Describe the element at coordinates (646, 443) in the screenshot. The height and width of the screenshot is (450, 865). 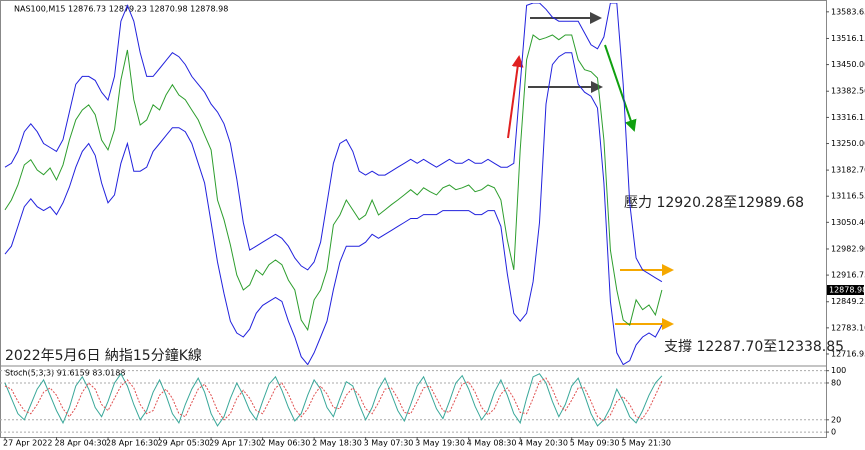
I see `x-tick-label: 5 May 21:30` at that location.